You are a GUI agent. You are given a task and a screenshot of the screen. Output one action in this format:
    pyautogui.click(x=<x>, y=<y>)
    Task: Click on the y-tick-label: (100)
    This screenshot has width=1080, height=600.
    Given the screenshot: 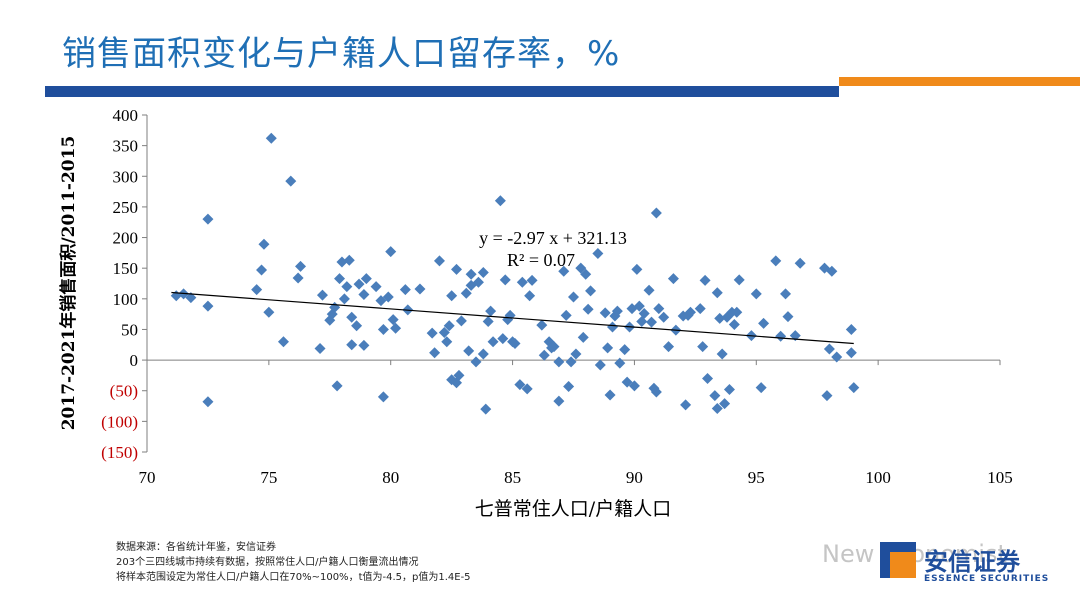 What is the action you would take?
    pyautogui.click(x=119, y=421)
    